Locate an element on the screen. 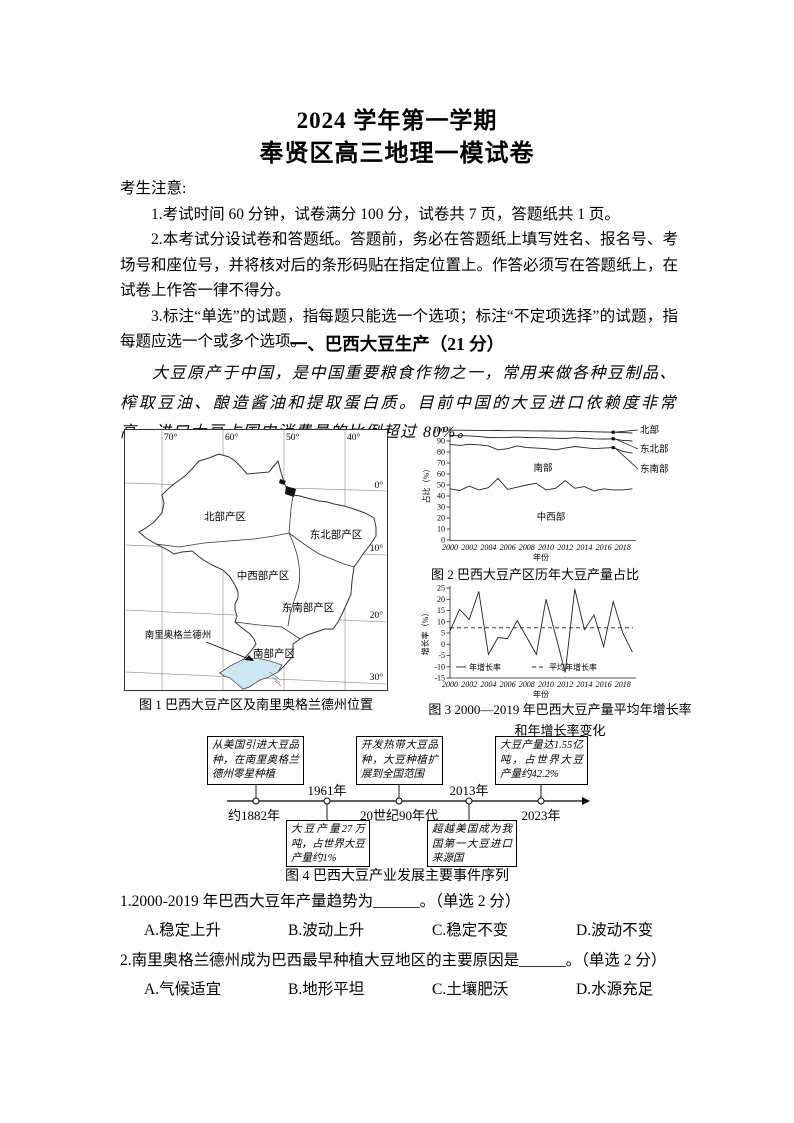 The image size is (794, 1123). svg-text: -15 is located at coordinates (439, 678).